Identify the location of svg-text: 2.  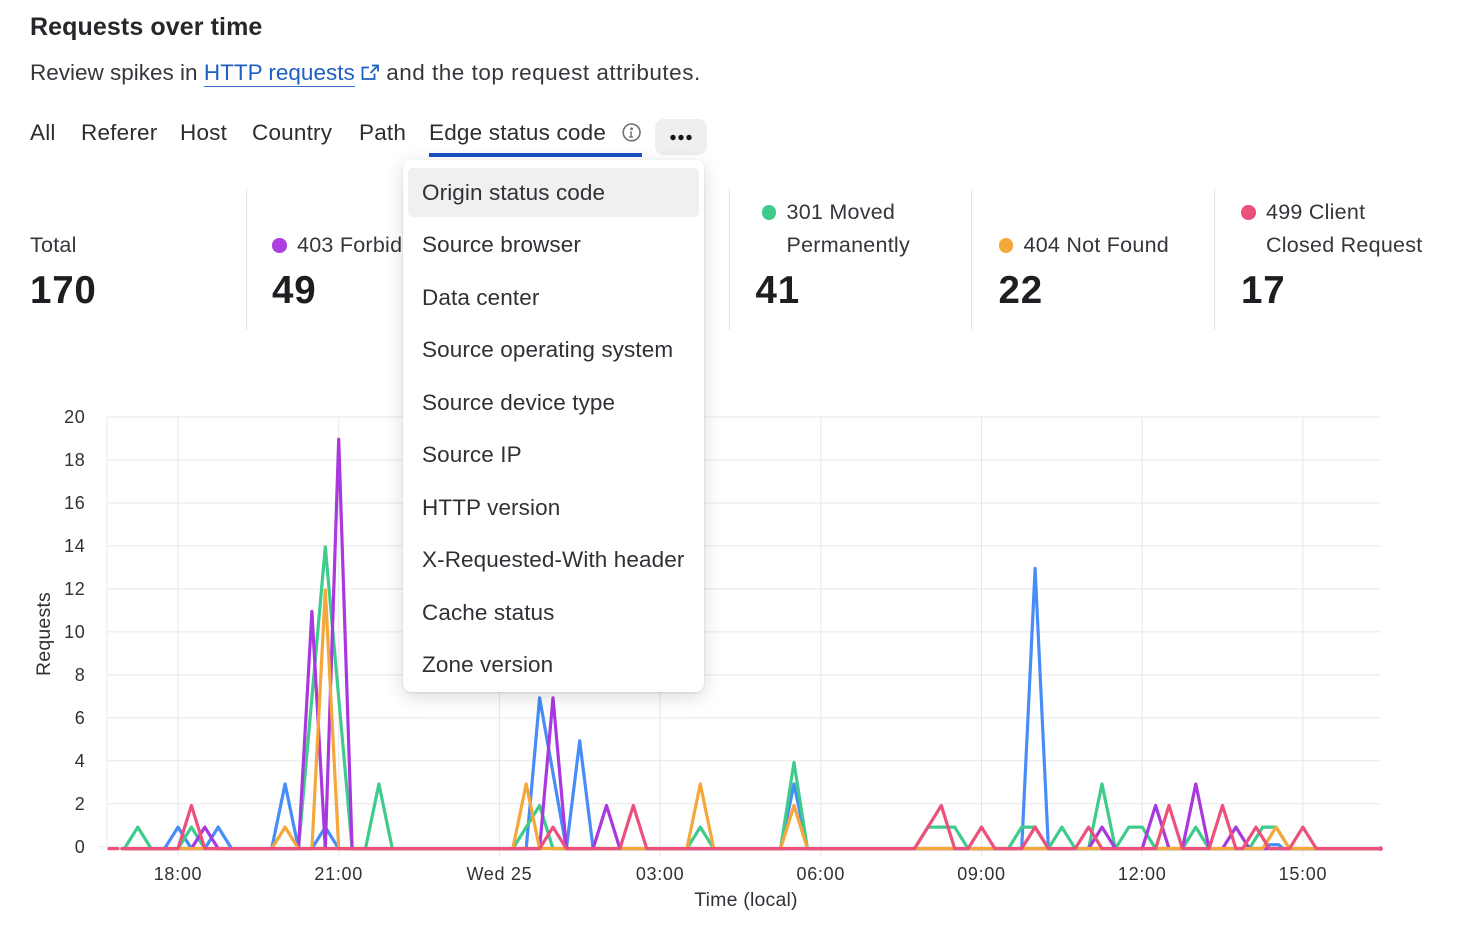
(80, 804).